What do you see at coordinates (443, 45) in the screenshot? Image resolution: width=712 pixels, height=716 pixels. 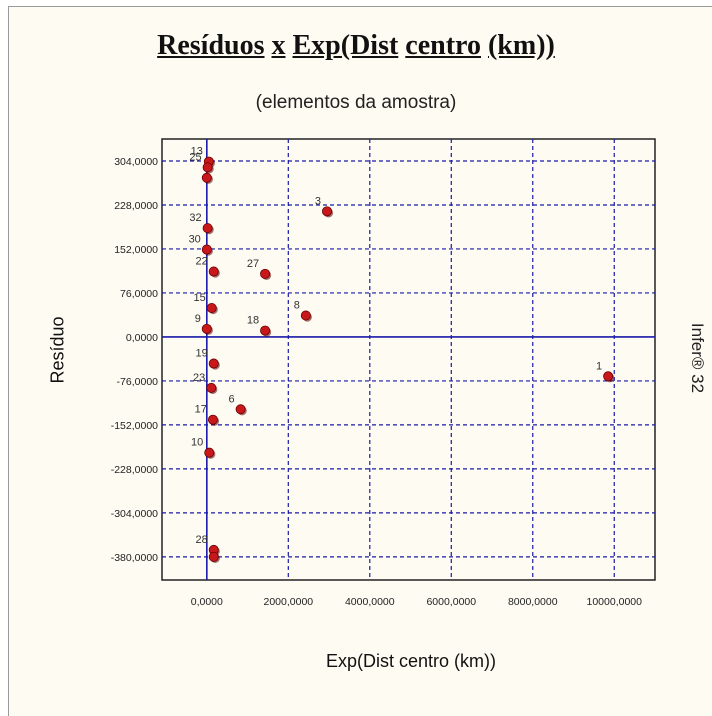 I see `title-word: centro` at bounding box center [443, 45].